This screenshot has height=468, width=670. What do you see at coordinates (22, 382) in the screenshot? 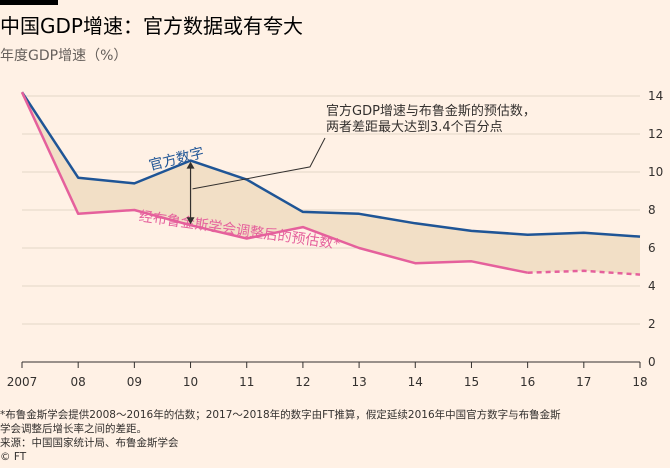
I see `x-tick-label: 2007` at bounding box center [22, 382].